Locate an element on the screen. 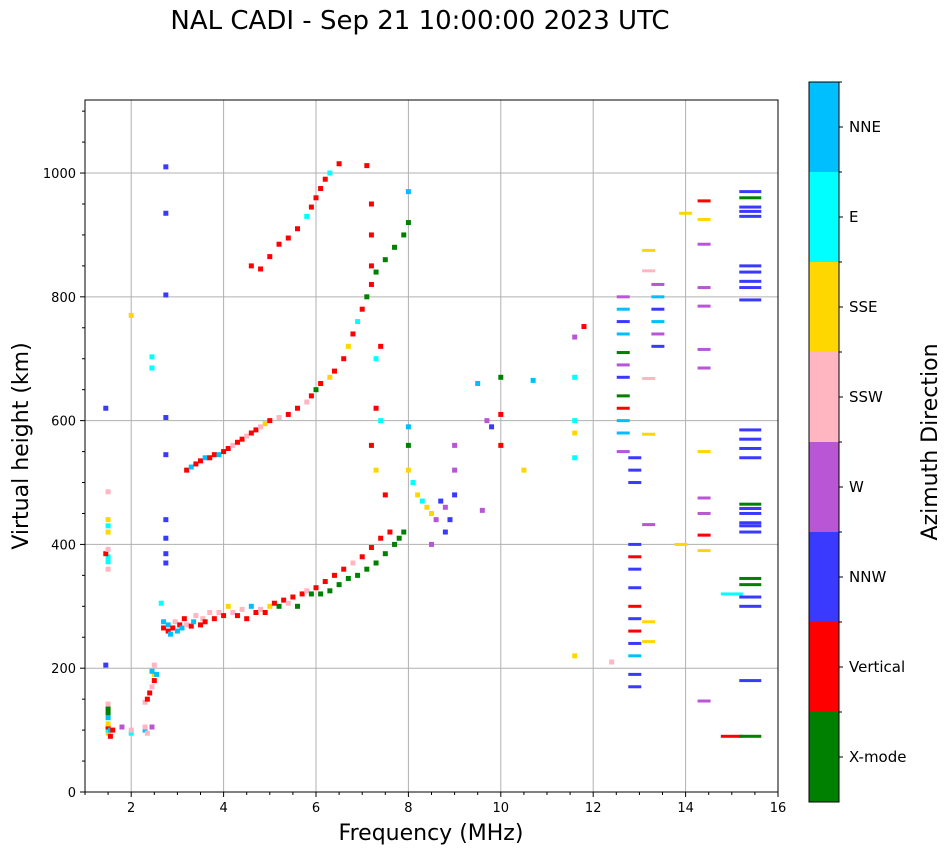 This screenshot has width=951, height=856. x-tick-label: 16 is located at coordinates (778, 808).